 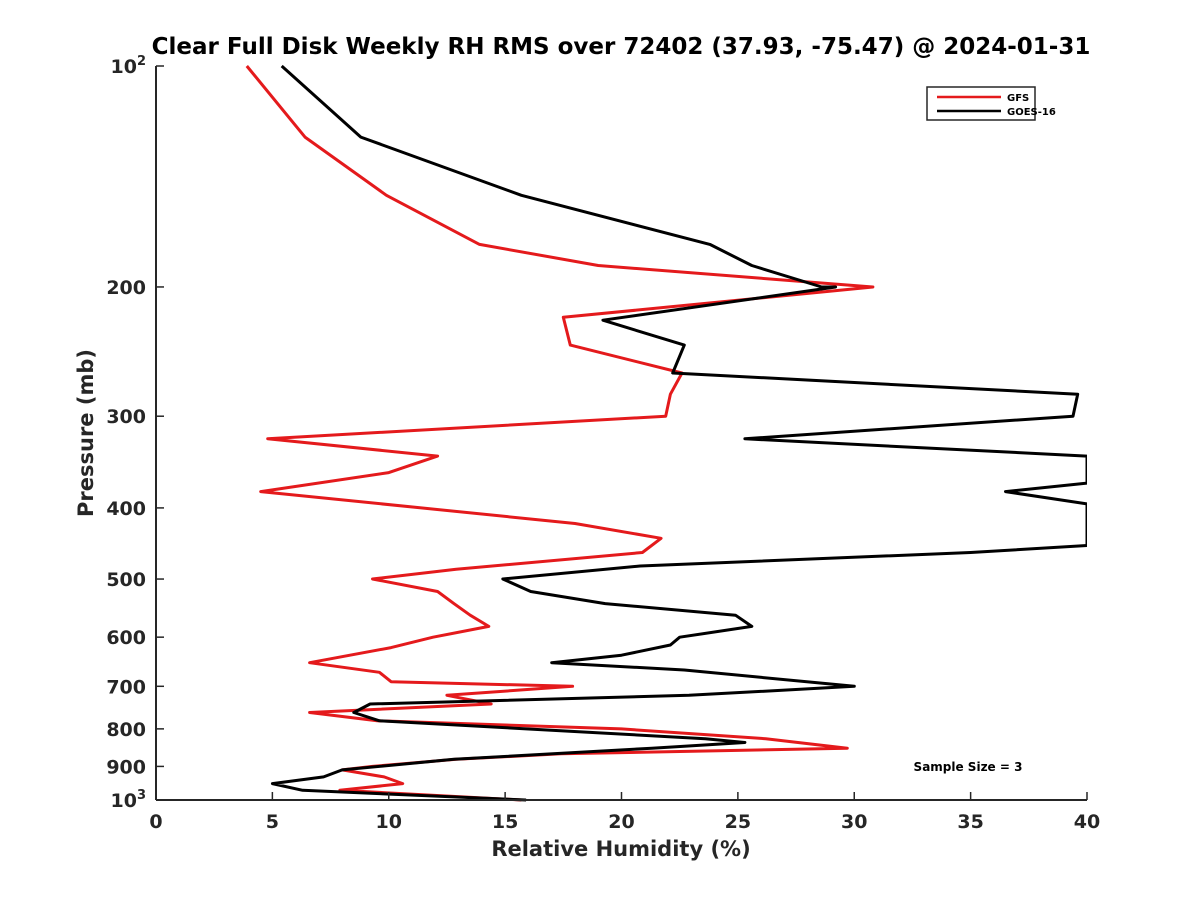 I want to click on y-tick-label: 900, so click(x=126, y=767).